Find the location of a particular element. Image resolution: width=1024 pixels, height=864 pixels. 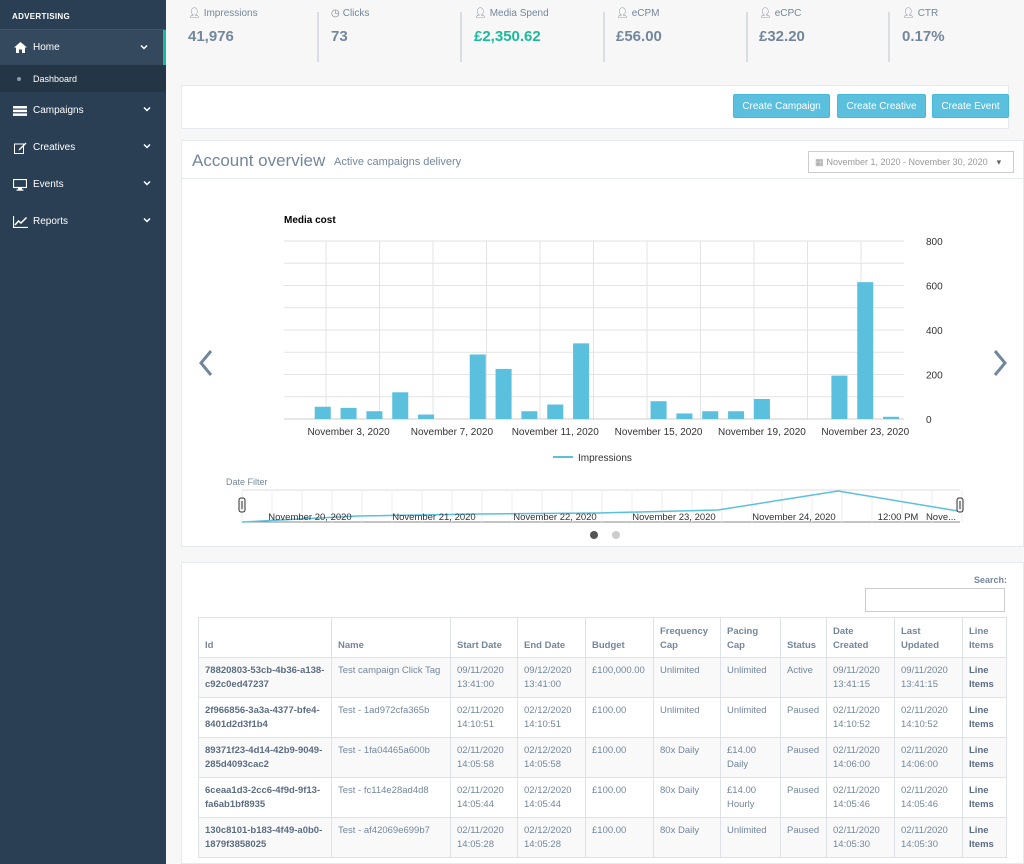

sidebar-item-campaigns: Campaigns is located at coordinates (83, 110).